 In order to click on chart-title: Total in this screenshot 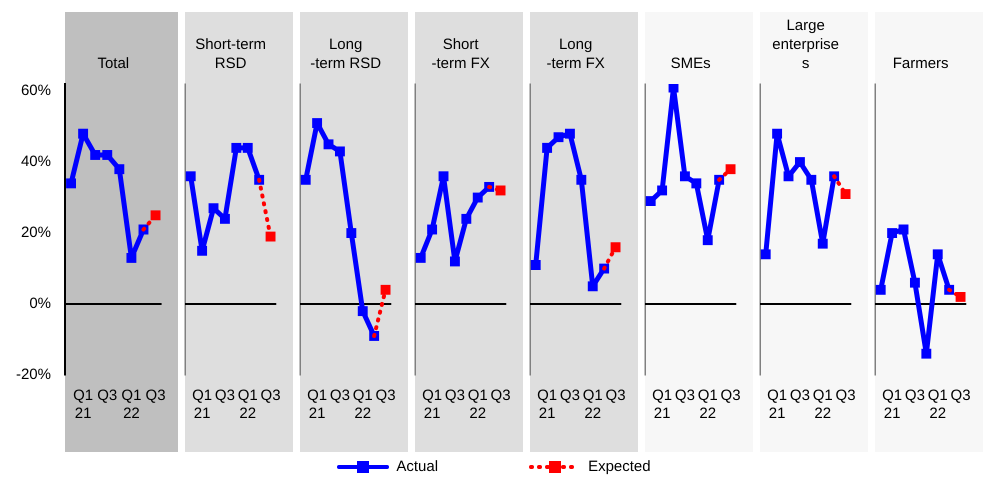, I will do `click(113, 63)`.